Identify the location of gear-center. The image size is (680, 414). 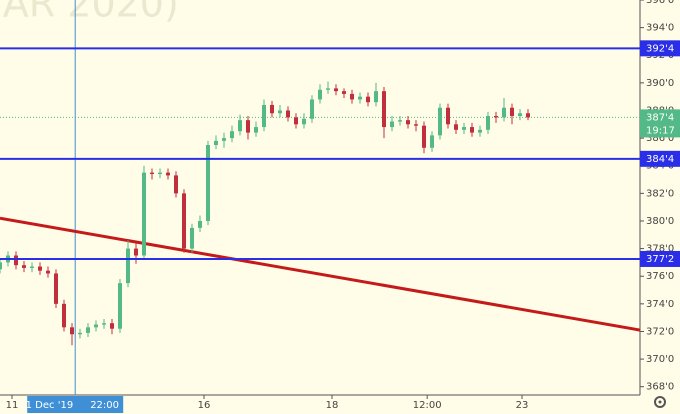
(660, 402).